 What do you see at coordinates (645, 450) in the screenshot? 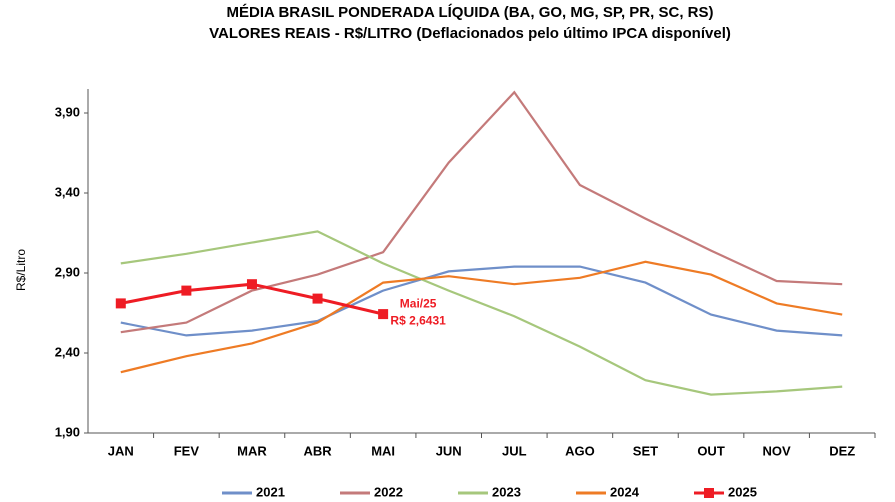
I see `x-tick-label: SET` at bounding box center [645, 450].